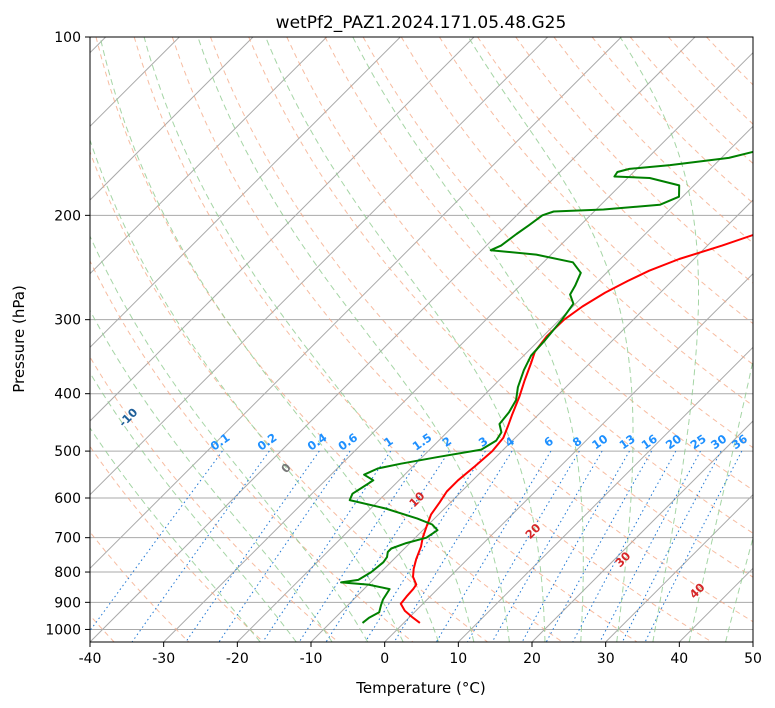 This screenshot has height=708, width=775. I want to click on x-tick-label: -20, so click(237, 659).